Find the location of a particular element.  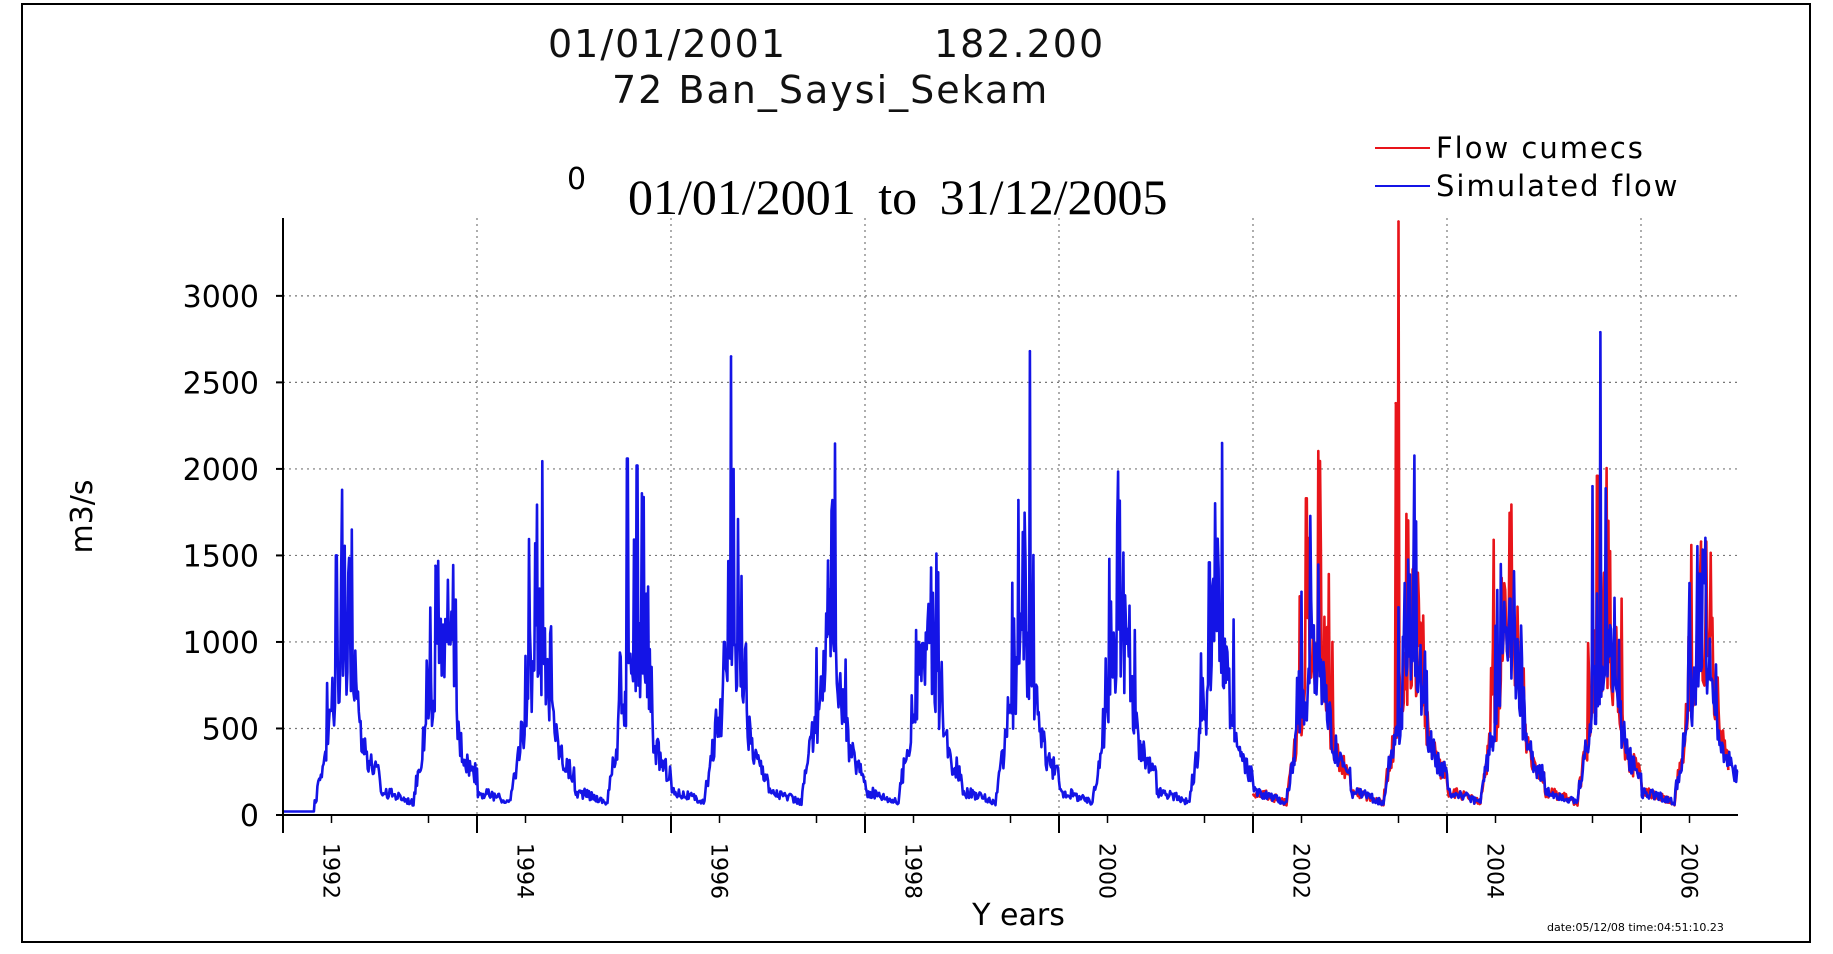

x-tick-label: 2002 is located at coordinates (1300, 871).